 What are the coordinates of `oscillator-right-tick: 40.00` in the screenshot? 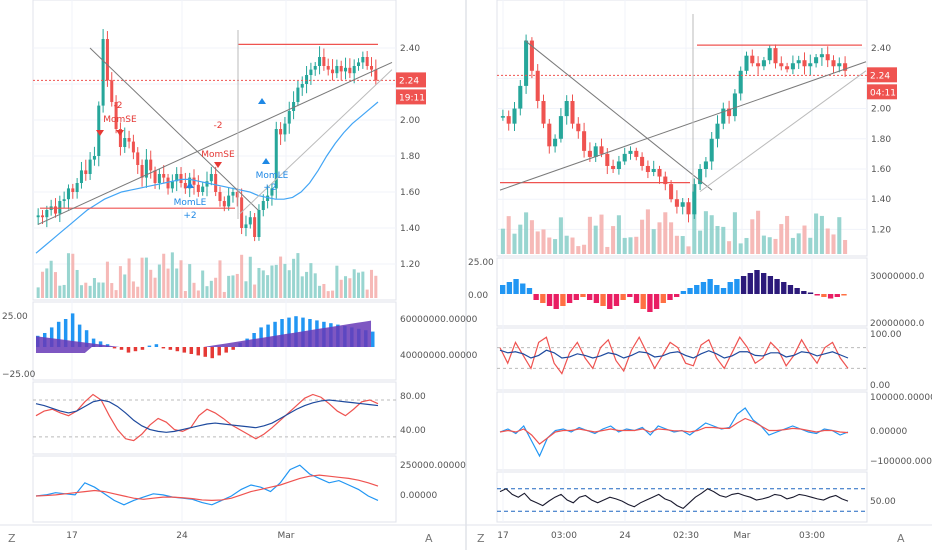 It's located at (413, 431).